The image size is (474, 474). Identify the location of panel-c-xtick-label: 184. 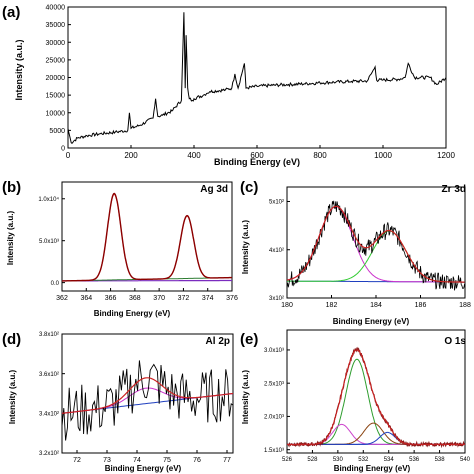
(376, 305).